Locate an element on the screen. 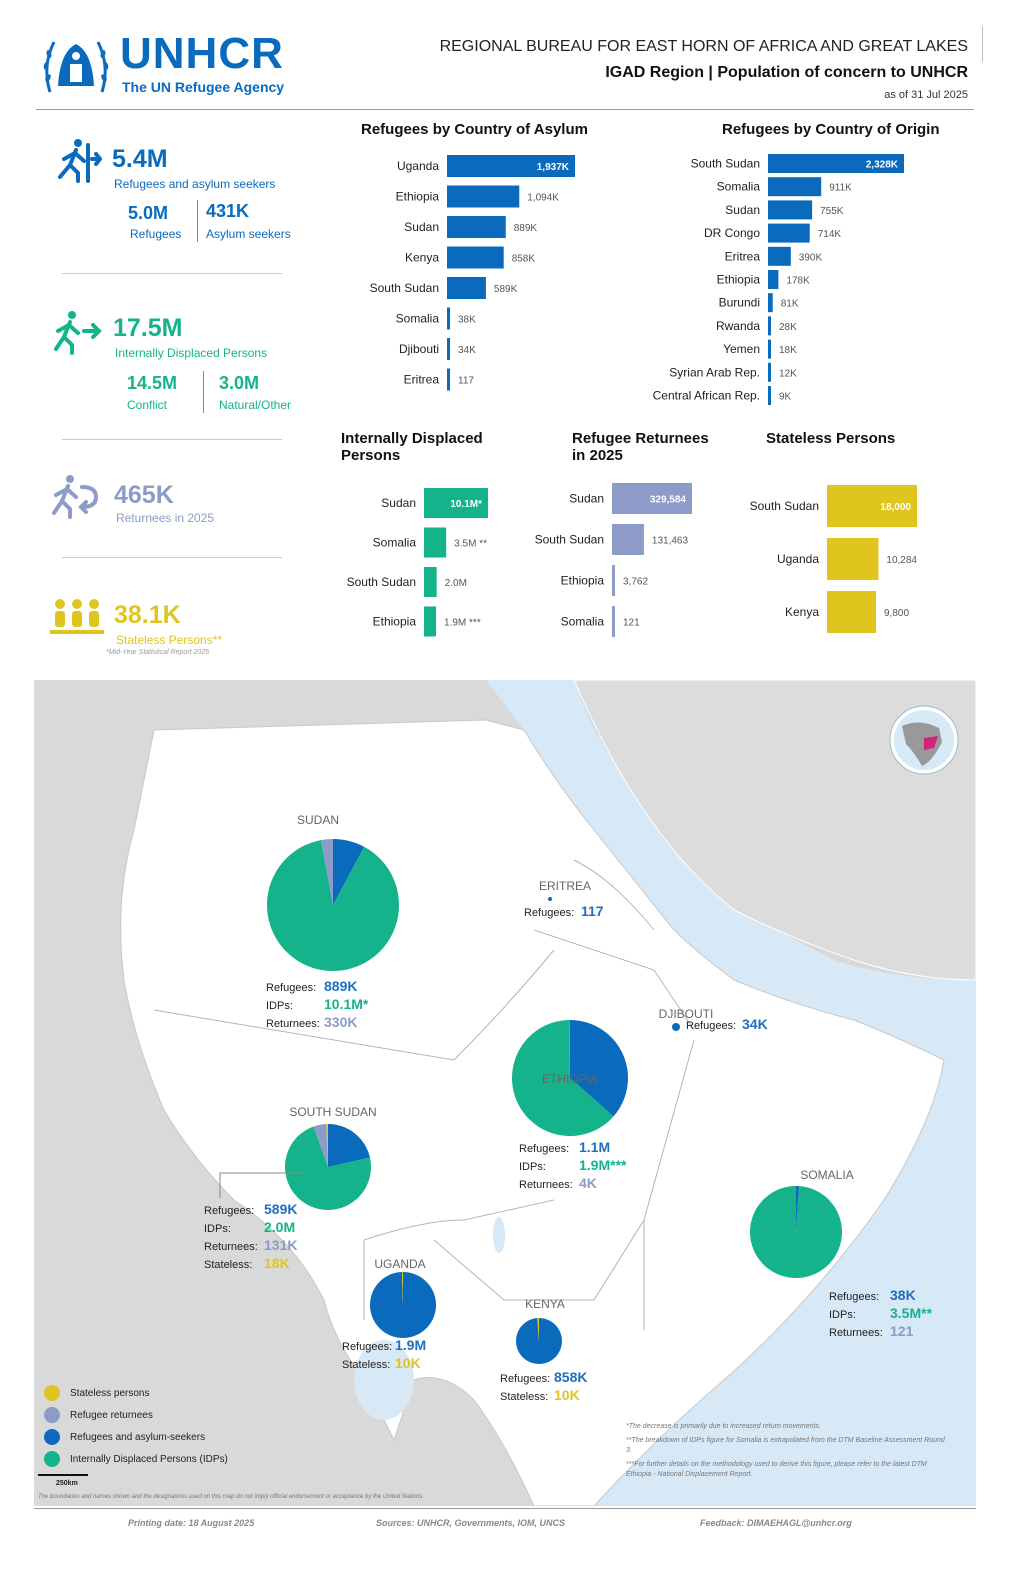 This screenshot has width=1024, height=1589. data-label: 131,463 is located at coordinates (670, 541).